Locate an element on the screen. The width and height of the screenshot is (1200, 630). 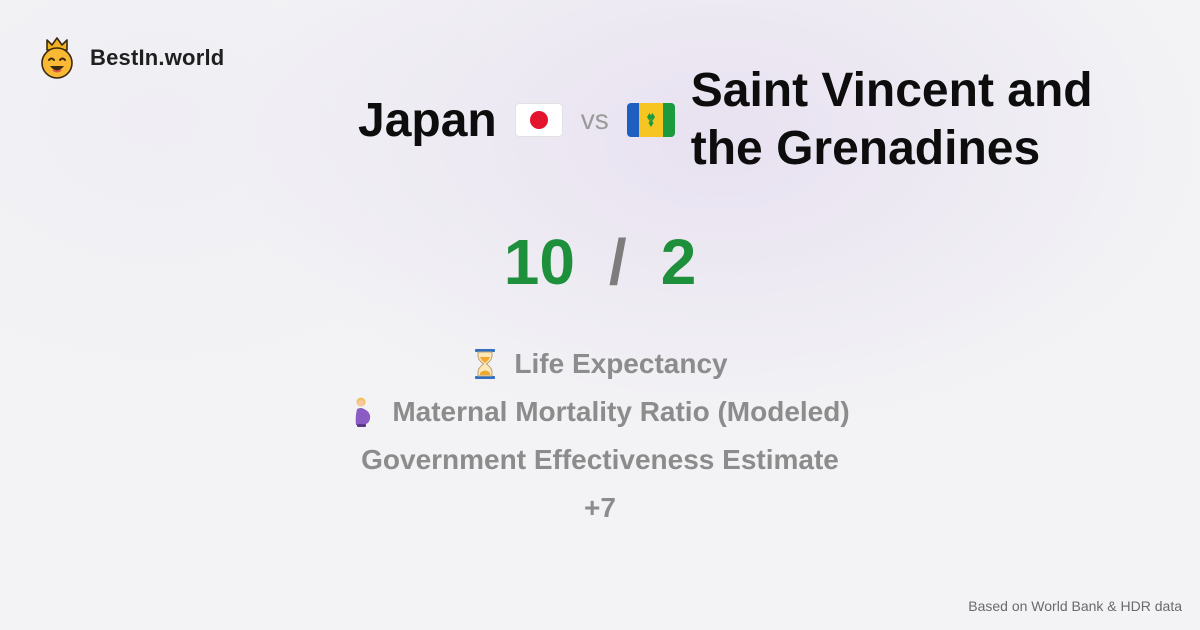
metric-item: Maternal Mortality Ratio (Modeled) is located at coordinates (600, 412).